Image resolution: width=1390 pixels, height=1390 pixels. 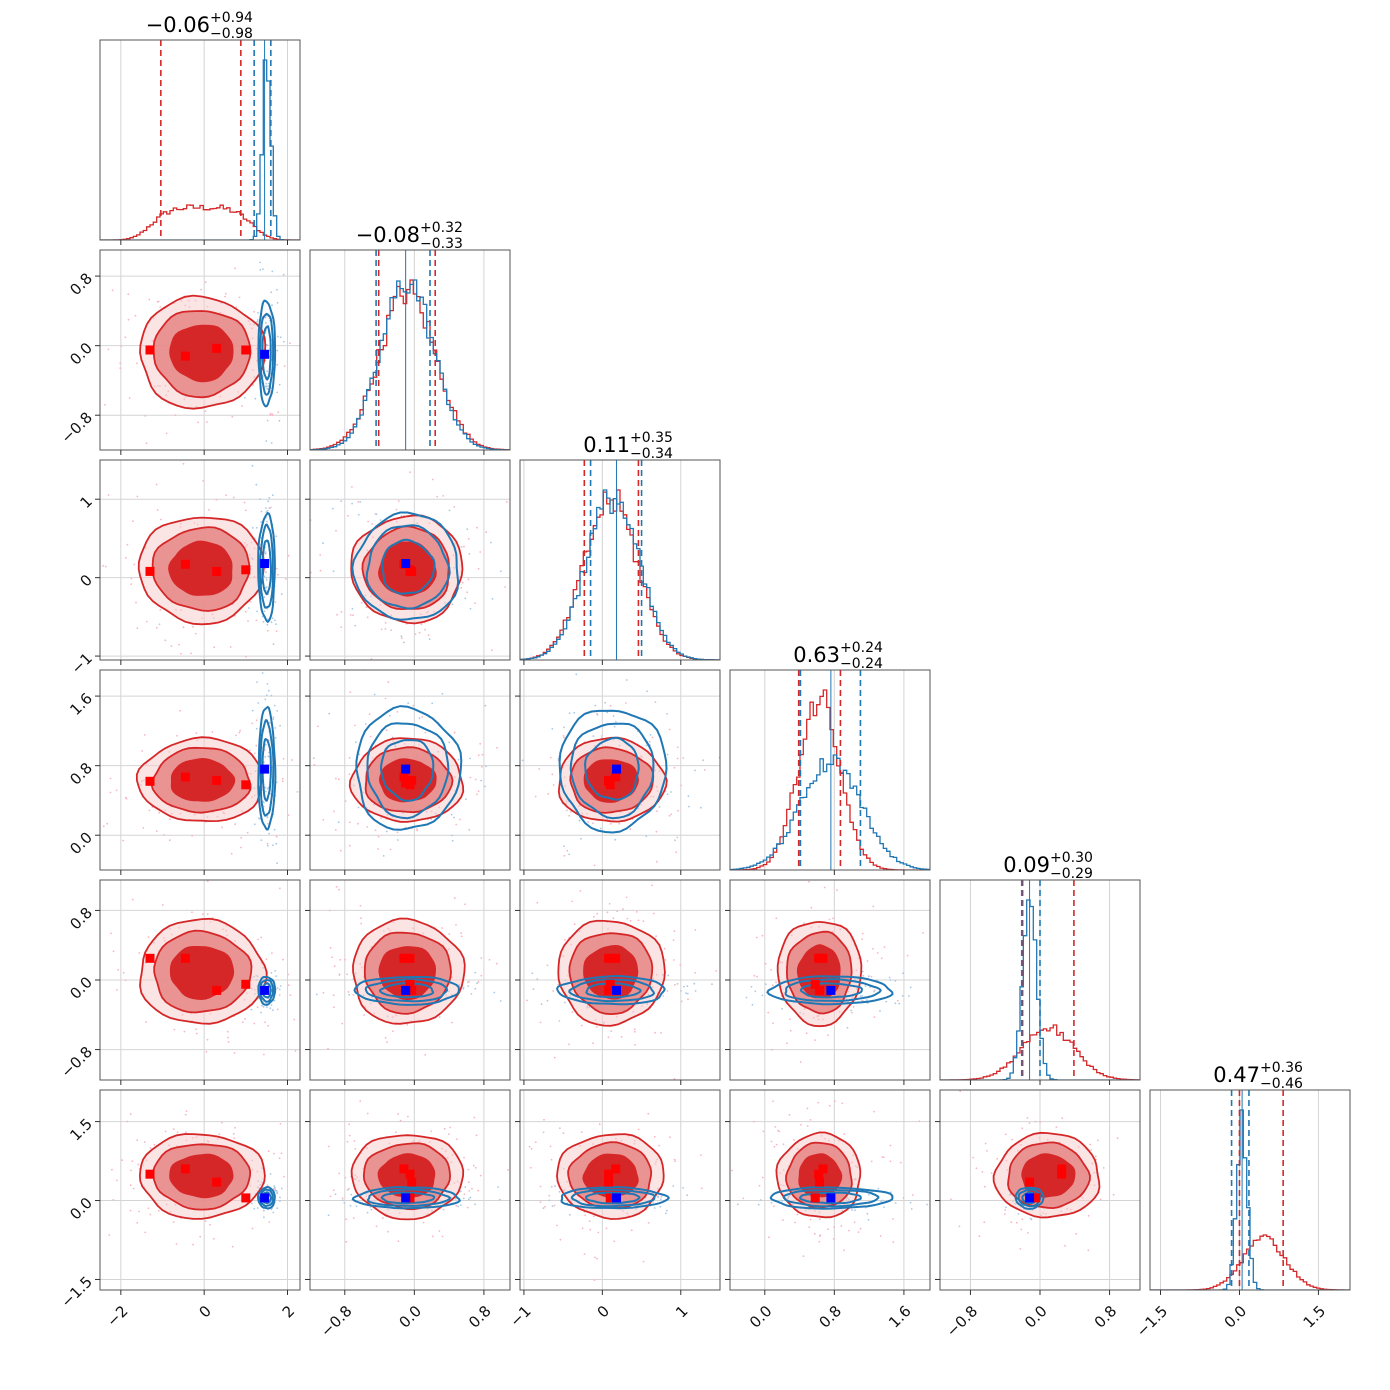 I want to click on title-plus: +0.36, so click(x=1281, y=1068).